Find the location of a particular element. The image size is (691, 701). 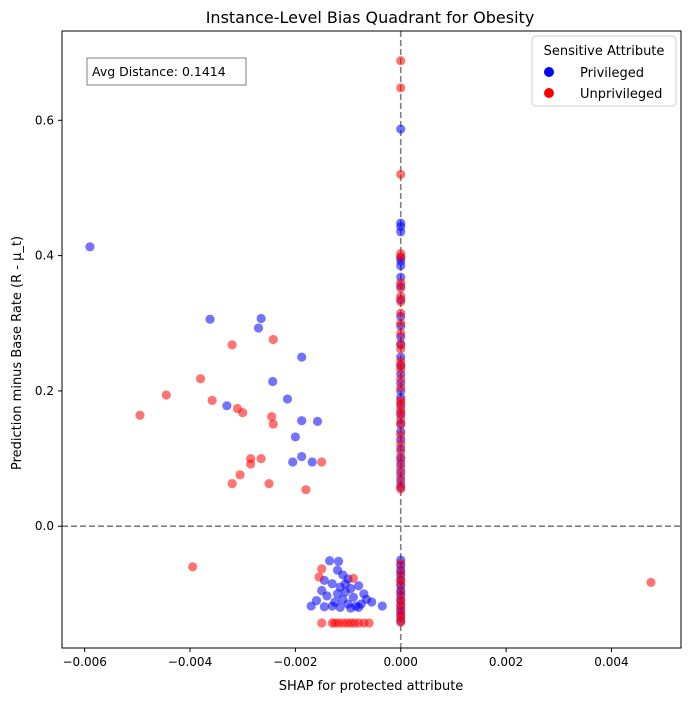

y-tick-label: 0.6 is located at coordinates (44, 120).